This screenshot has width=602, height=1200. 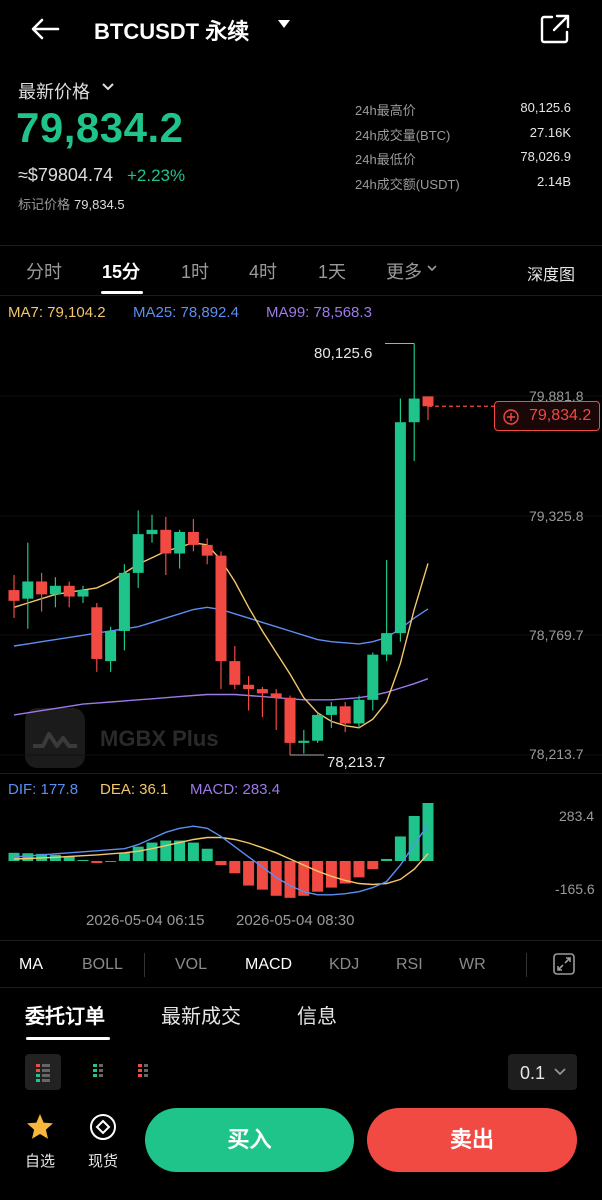 I want to click on indicator-kdj: KDJ, so click(x=344, y=964).